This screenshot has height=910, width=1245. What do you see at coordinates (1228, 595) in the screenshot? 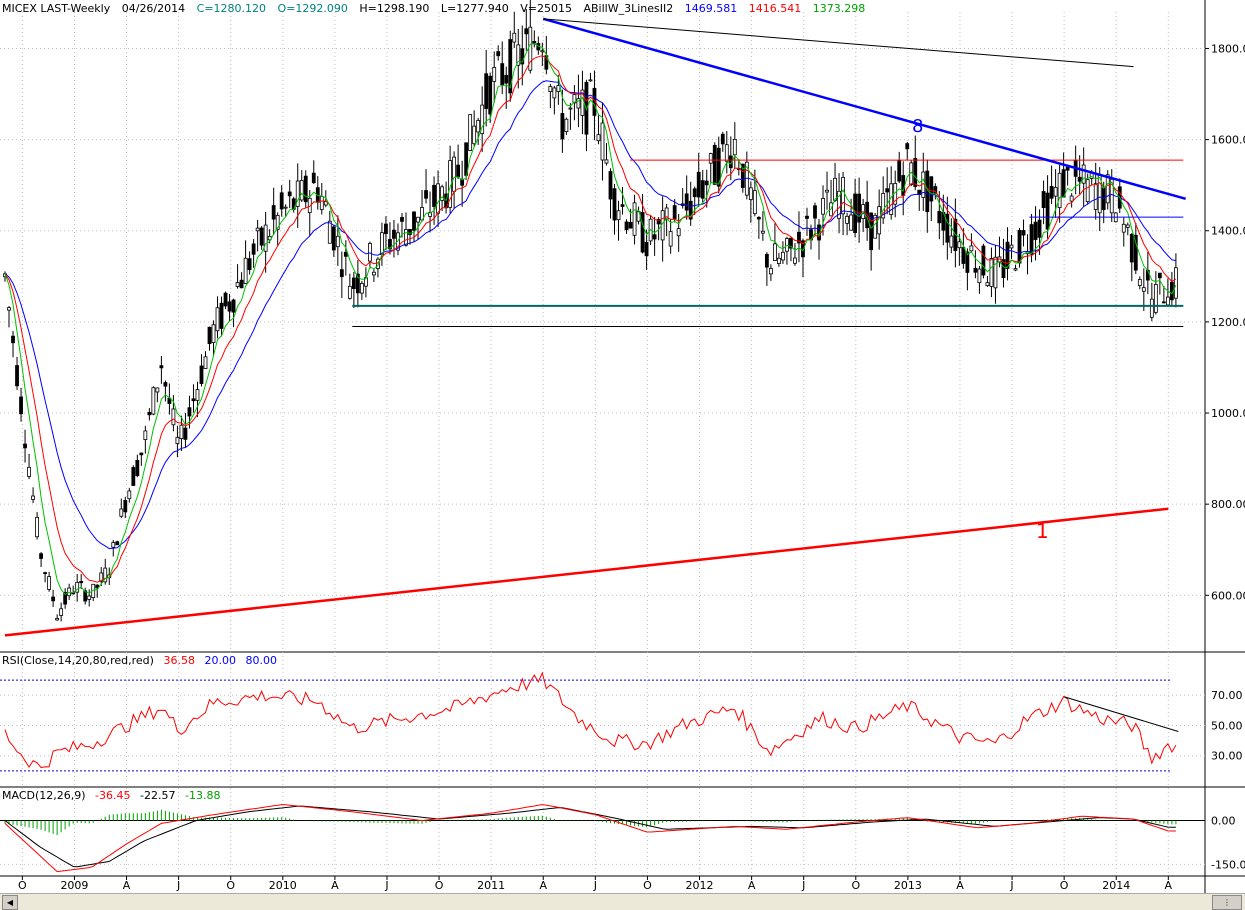
I see `y-tick-label: 600.00` at bounding box center [1228, 595].